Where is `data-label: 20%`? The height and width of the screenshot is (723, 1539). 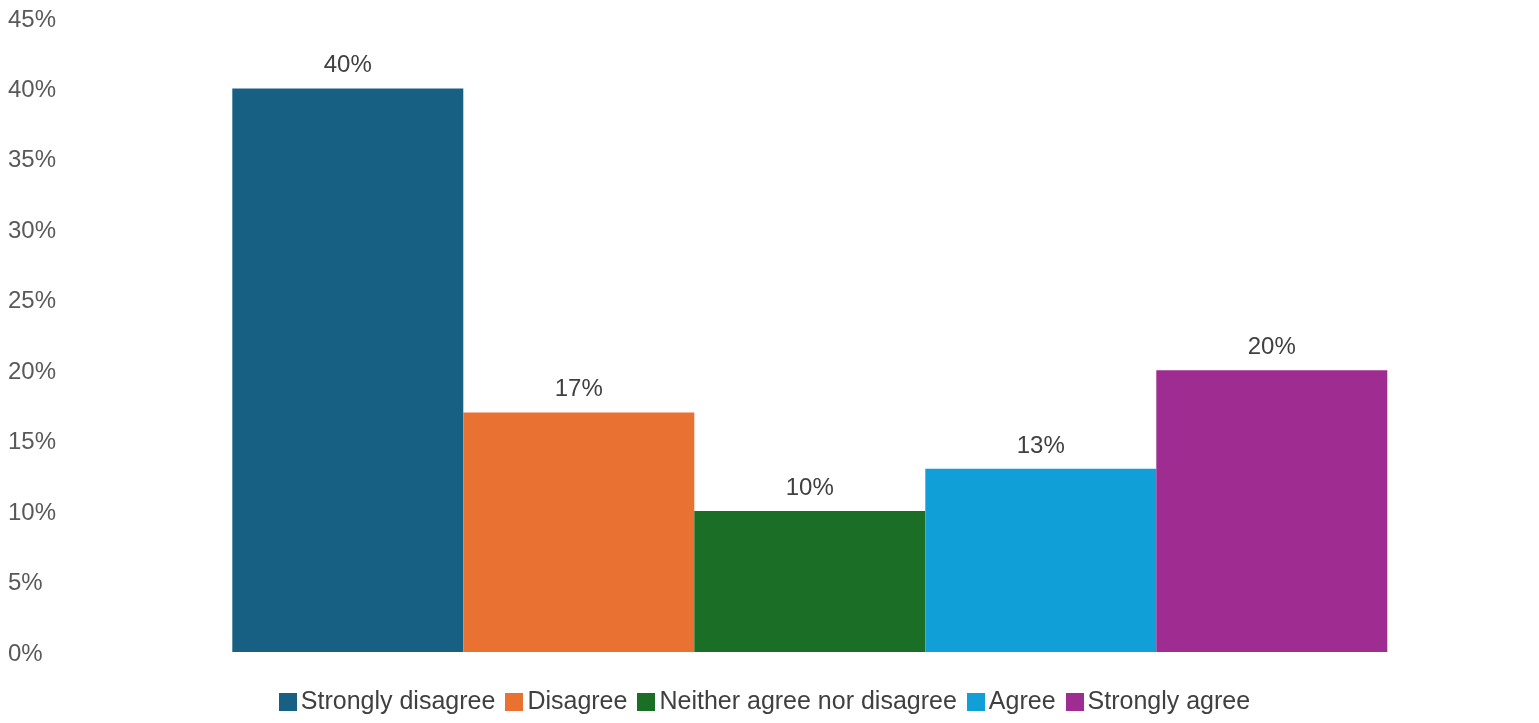
data-label: 20% is located at coordinates (1271, 346).